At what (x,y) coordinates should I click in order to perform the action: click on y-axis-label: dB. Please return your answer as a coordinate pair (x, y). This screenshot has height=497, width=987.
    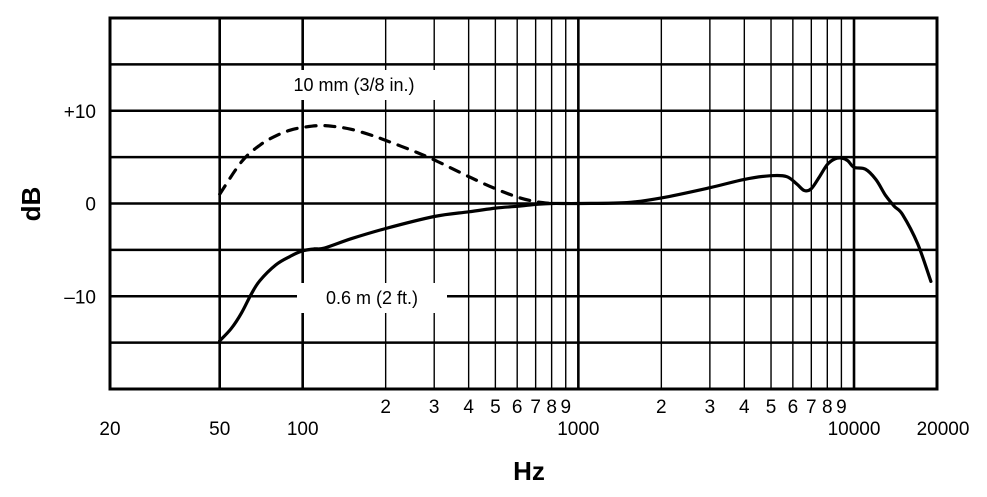
    Looking at the image, I should click on (31, 204).